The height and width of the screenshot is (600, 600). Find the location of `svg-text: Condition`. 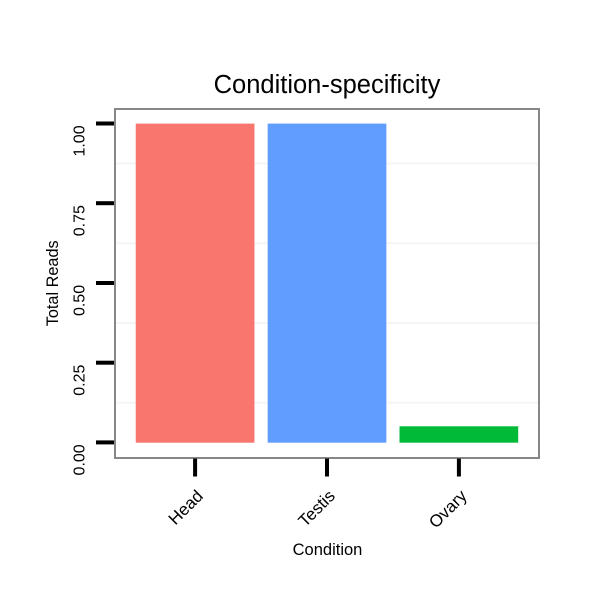

svg-text: Condition is located at coordinates (328, 550).